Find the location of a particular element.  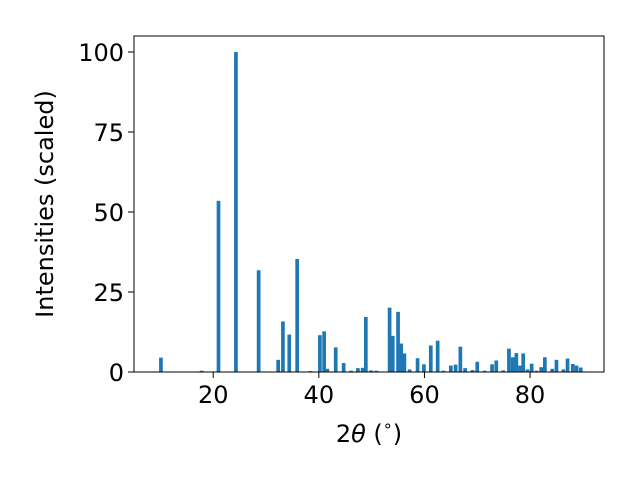

x-axis-label-symbol: θ is located at coordinates (358, 434).